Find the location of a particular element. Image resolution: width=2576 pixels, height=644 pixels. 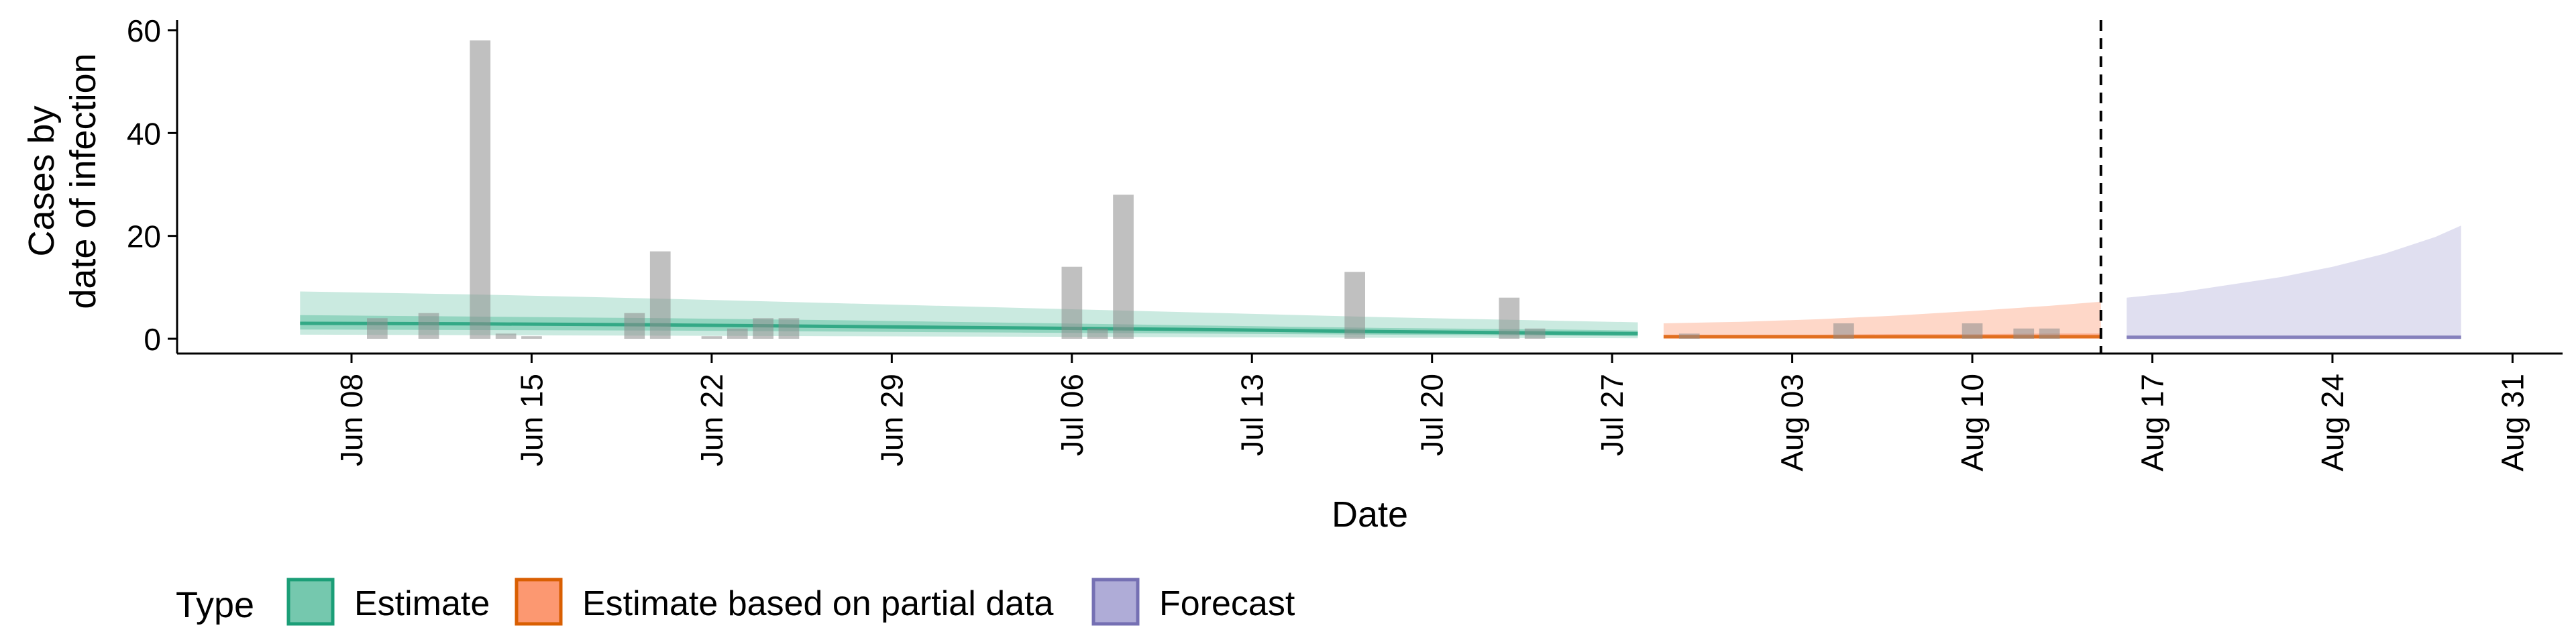

y-axis-title-line-1: Cases by is located at coordinates (41, 180).